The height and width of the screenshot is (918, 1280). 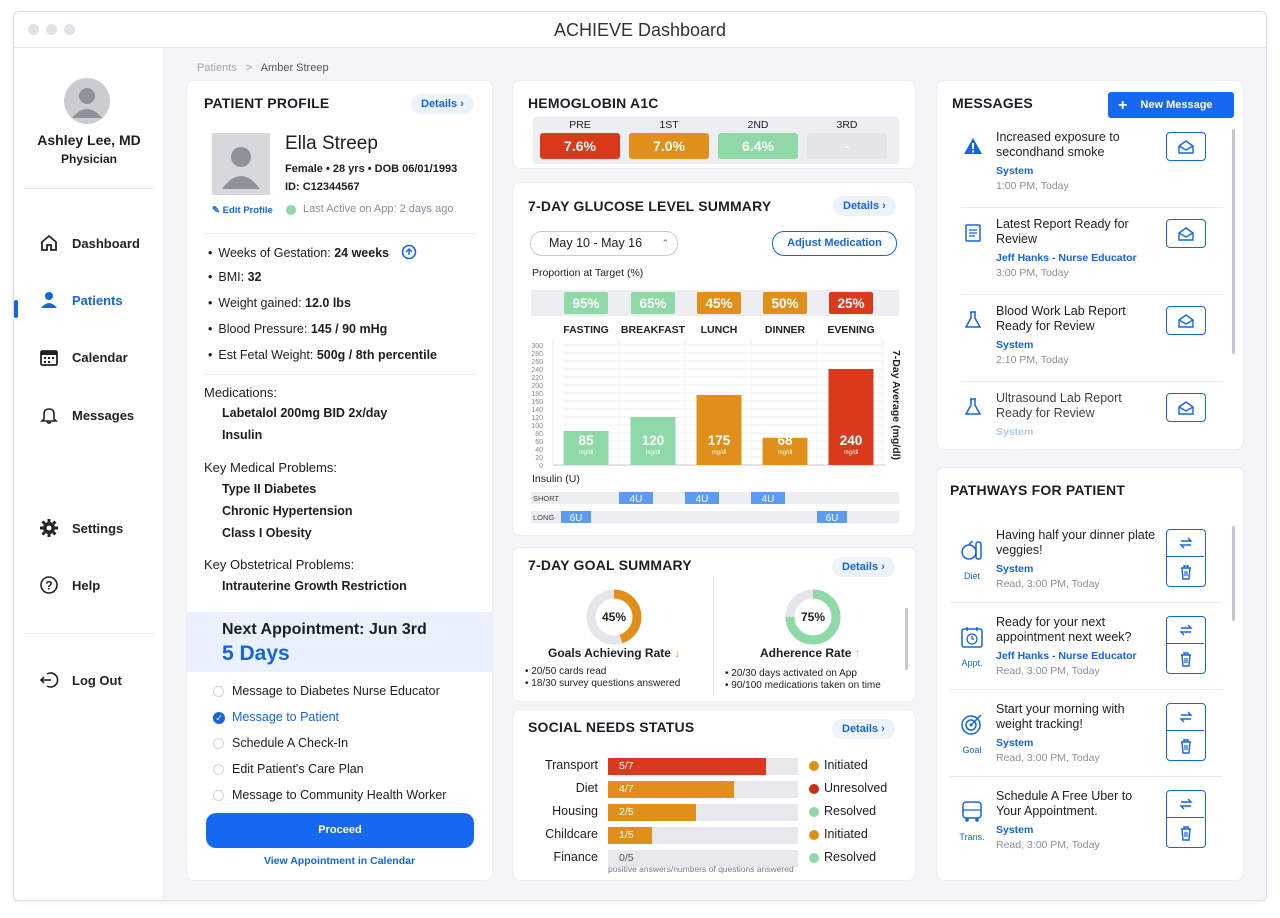 I want to click on breadcrumb-root: Patients, so click(x=217, y=68).